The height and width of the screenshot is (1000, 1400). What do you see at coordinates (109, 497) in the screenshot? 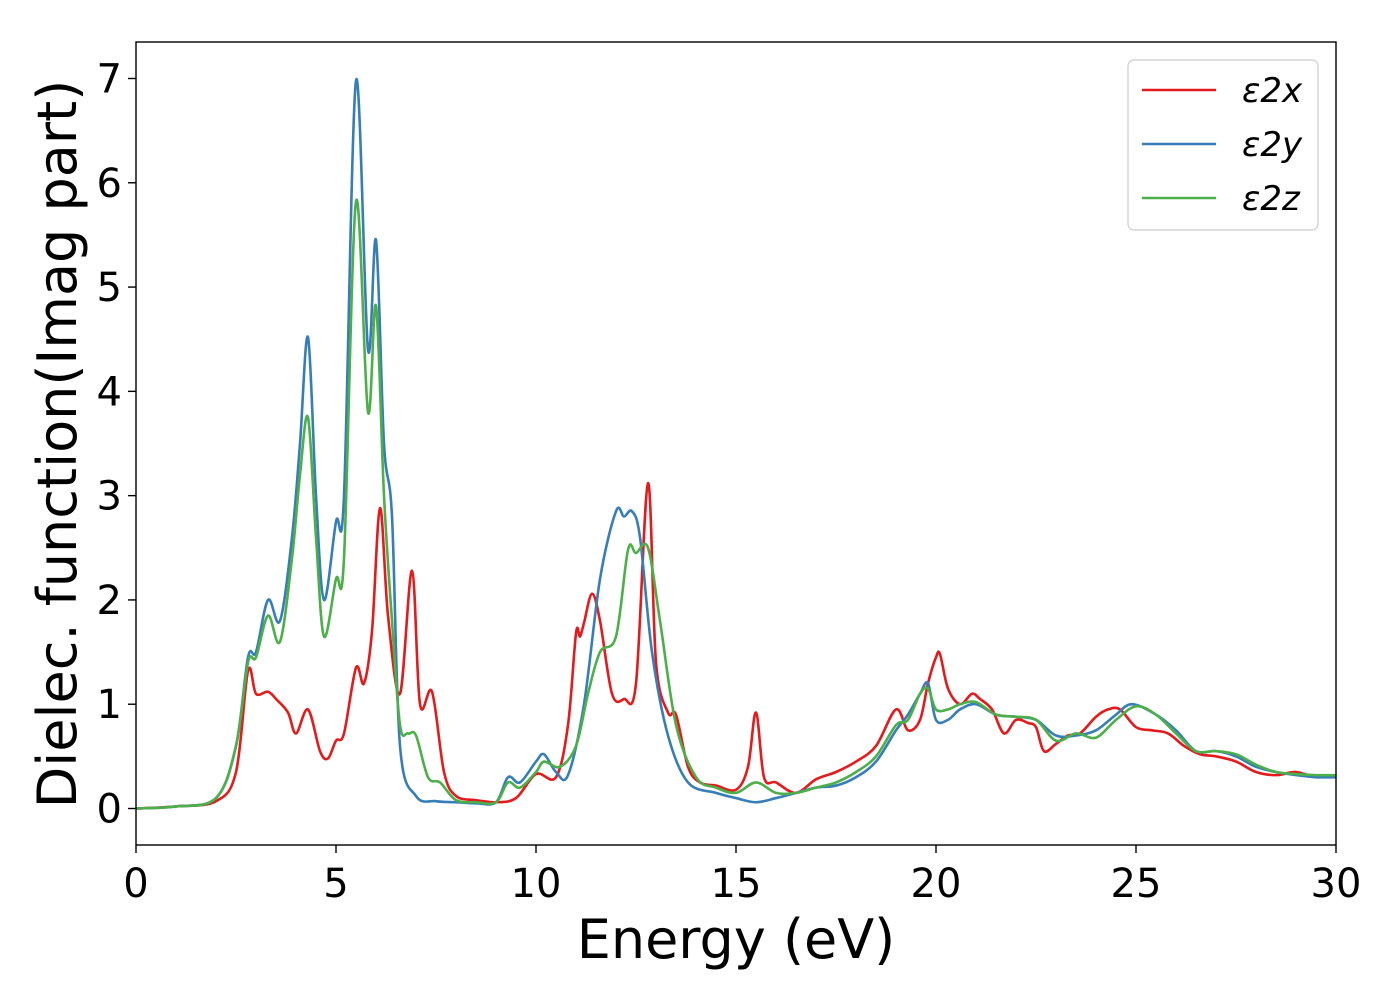
I see `y-tick-label: 3` at bounding box center [109, 497].